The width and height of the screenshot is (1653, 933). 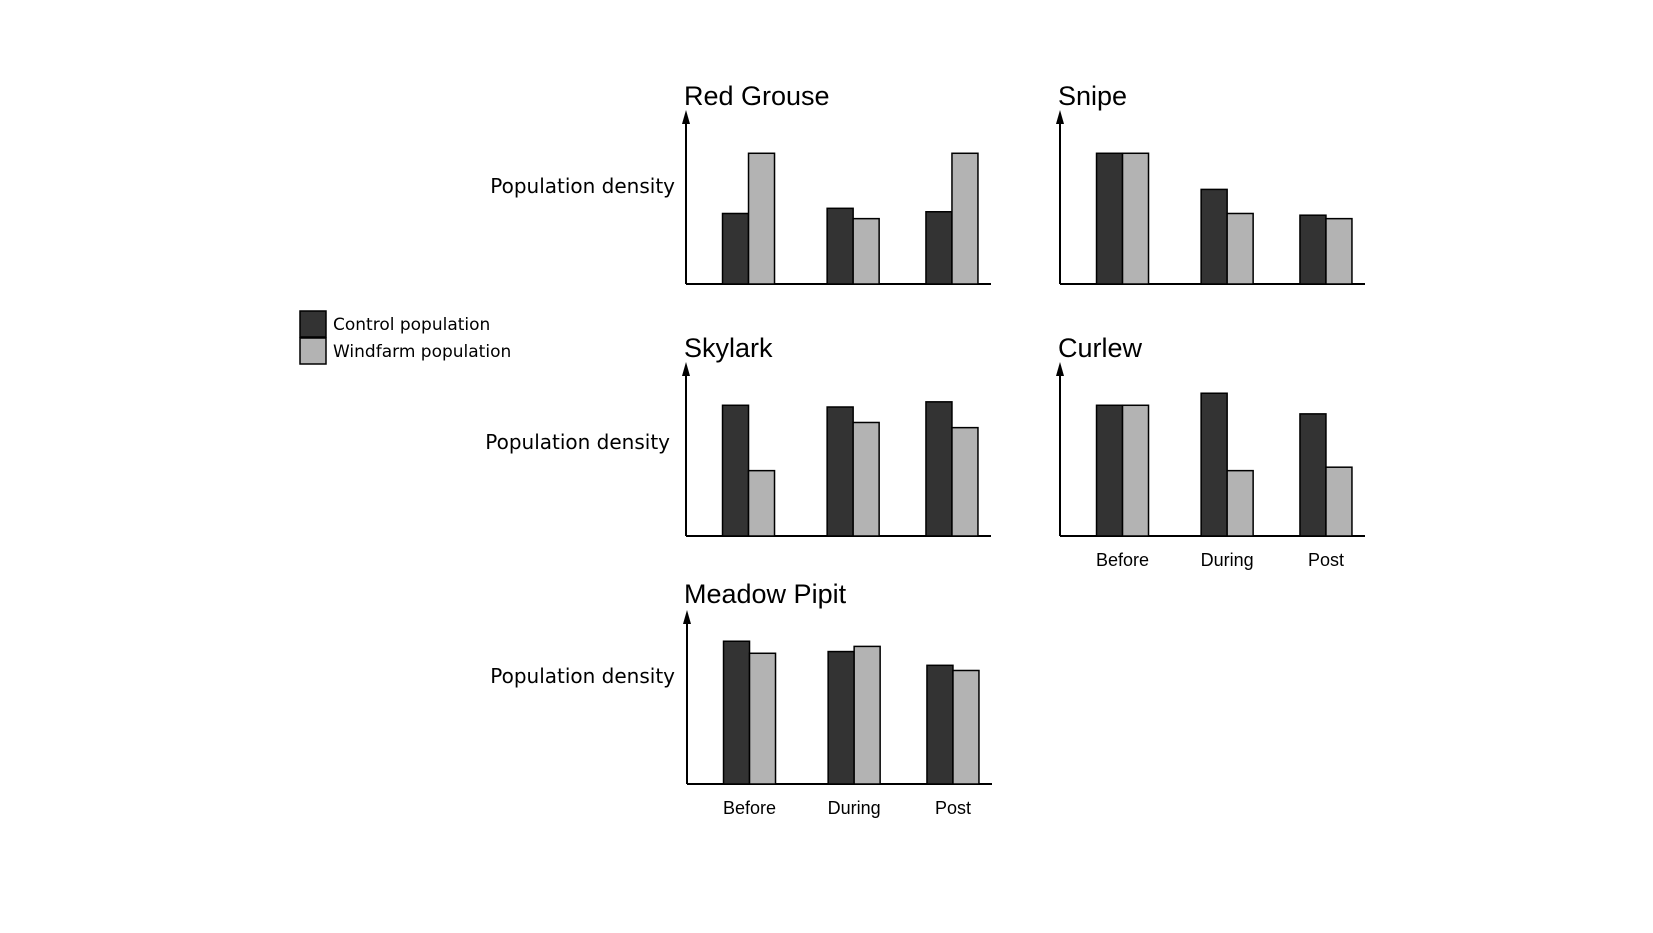 What do you see at coordinates (740, 183) in the screenshot?
I see `panel-red-grouse: Red Grouse Population density` at bounding box center [740, 183].